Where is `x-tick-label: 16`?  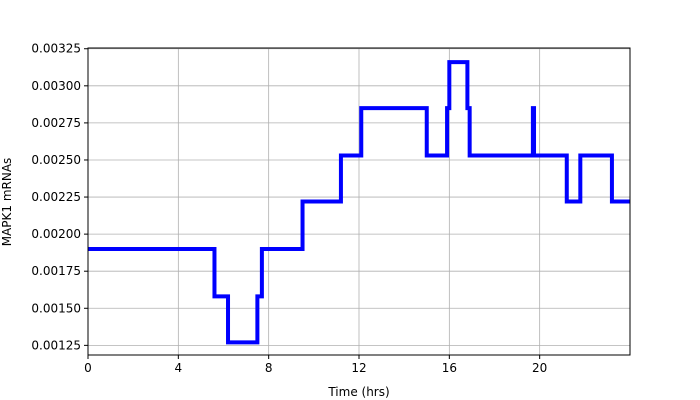
x-tick-label: 16 is located at coordinates (449, 368).